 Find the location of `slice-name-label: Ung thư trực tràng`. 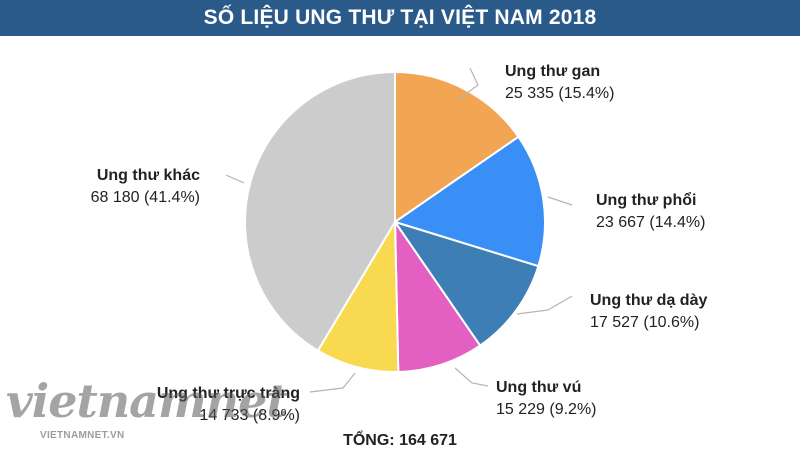

slice-name-label: Ung thư trực tràng is located at coordinates (228, 393).